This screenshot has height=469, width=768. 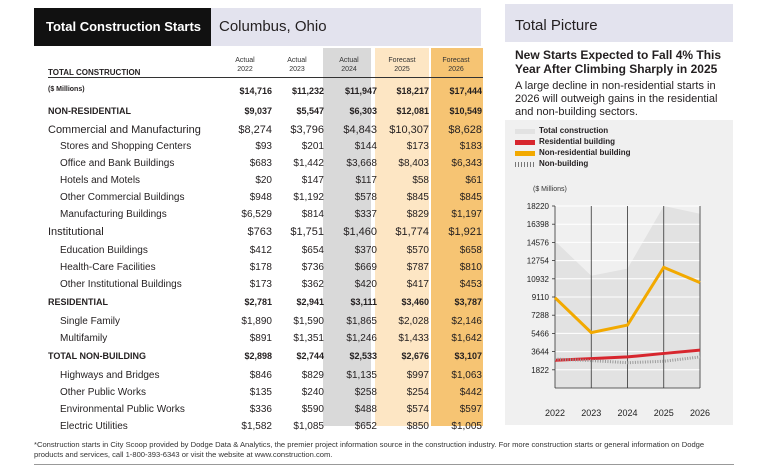 I want to click on table-row: Multifamily $891 $1,351 $1,246 $1,433 $1,642, so click(x=268, y=342).